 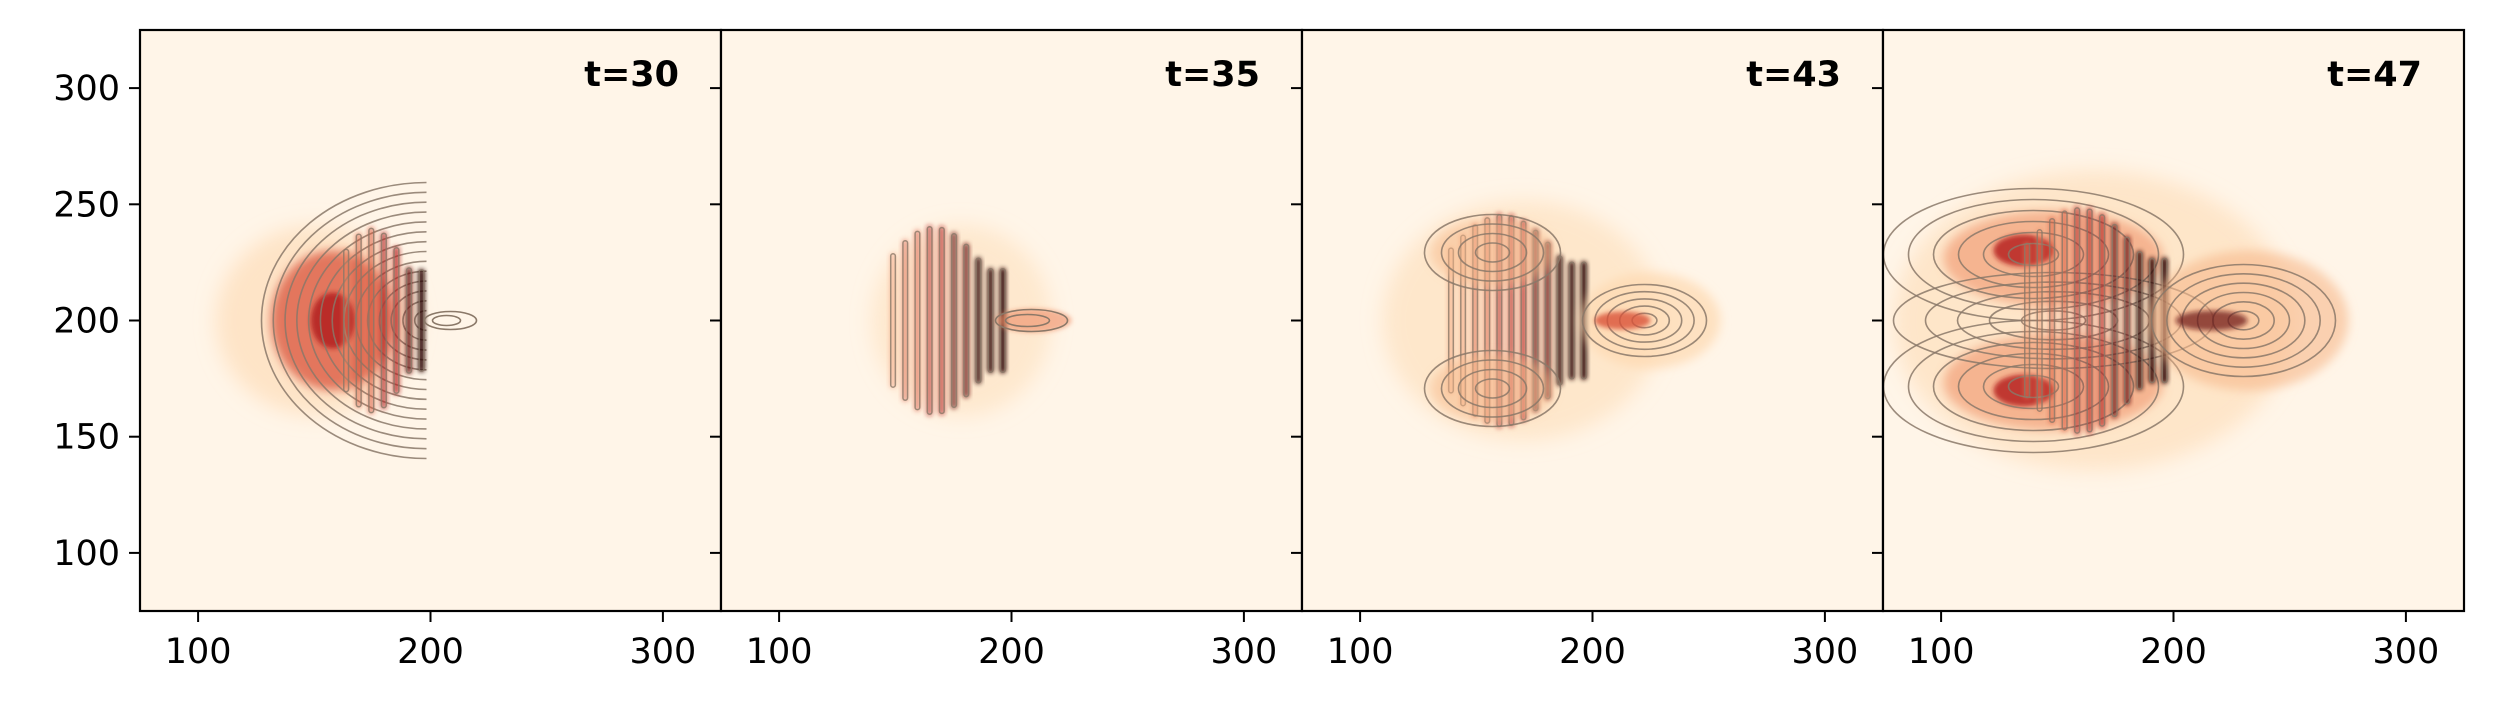 What do you see at coordinates (86, 438) in the screenshot?
I see `y-tick-label: 150` at bounding box center [86, 438].